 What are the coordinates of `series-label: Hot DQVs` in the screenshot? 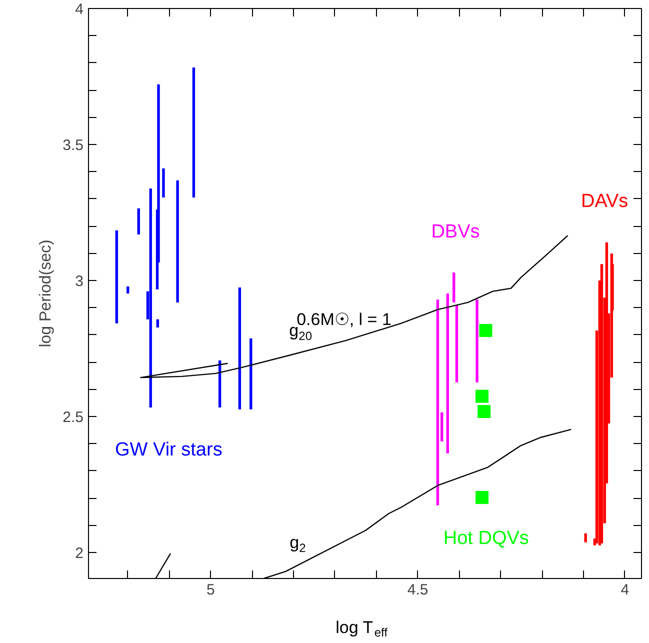 It's located at (486, 538).